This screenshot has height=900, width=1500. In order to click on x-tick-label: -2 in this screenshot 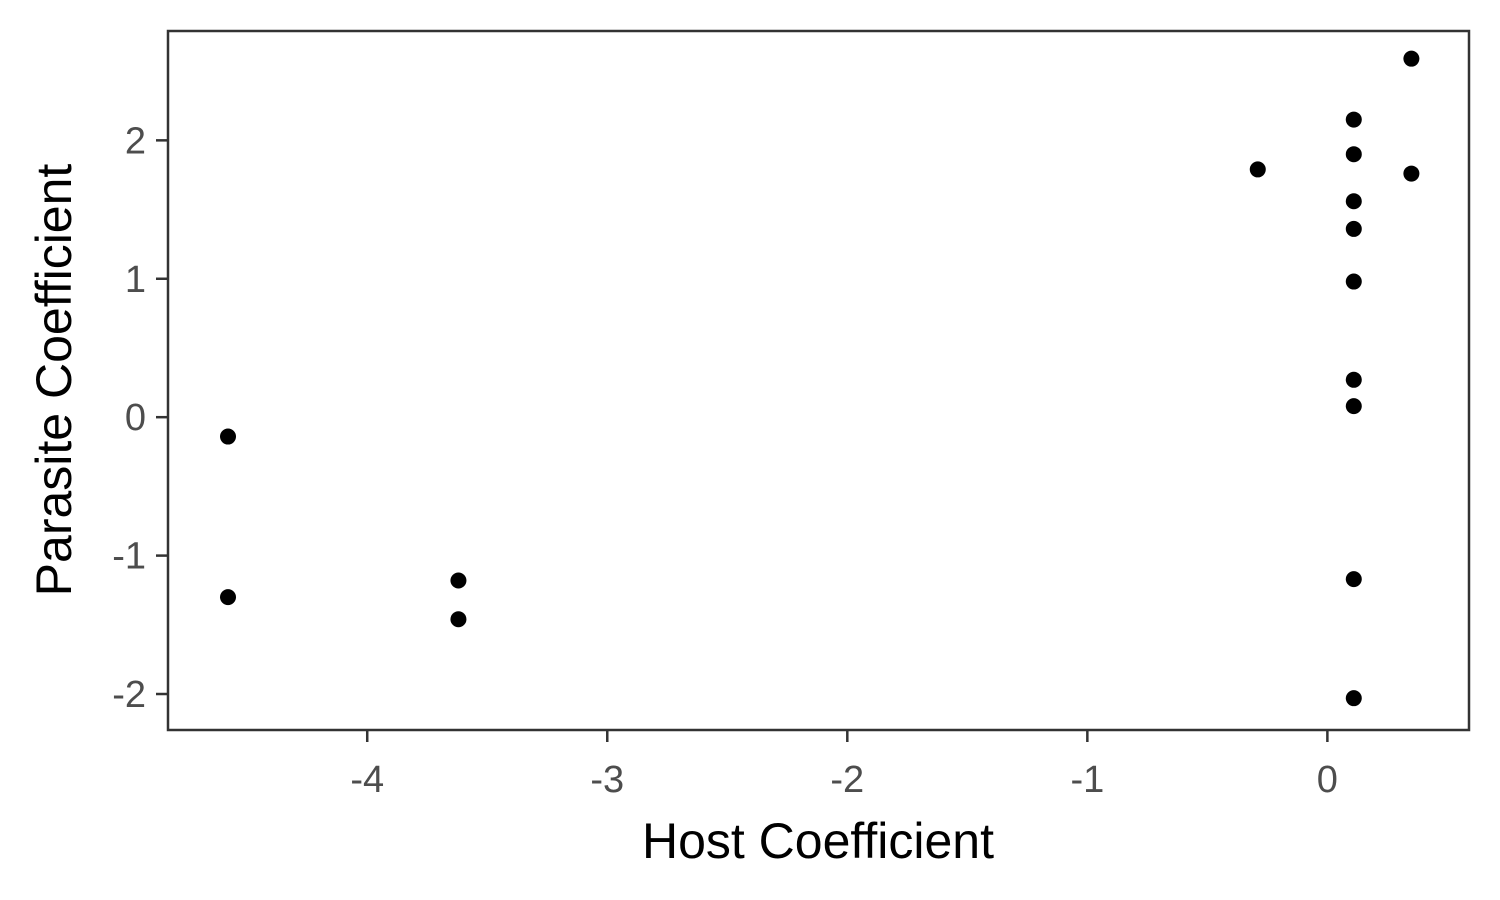, I will do `click(847, 780)`.